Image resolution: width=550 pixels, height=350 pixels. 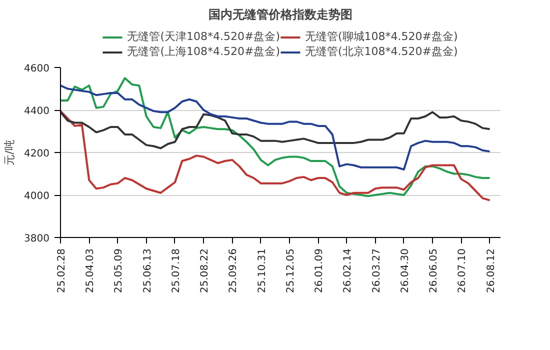 What do you see at coordinates (203, 36) in the screenshot?
I see `legend-label: 无缝管(天津108*4.520#盘金)` at bounding box center [203, 36].